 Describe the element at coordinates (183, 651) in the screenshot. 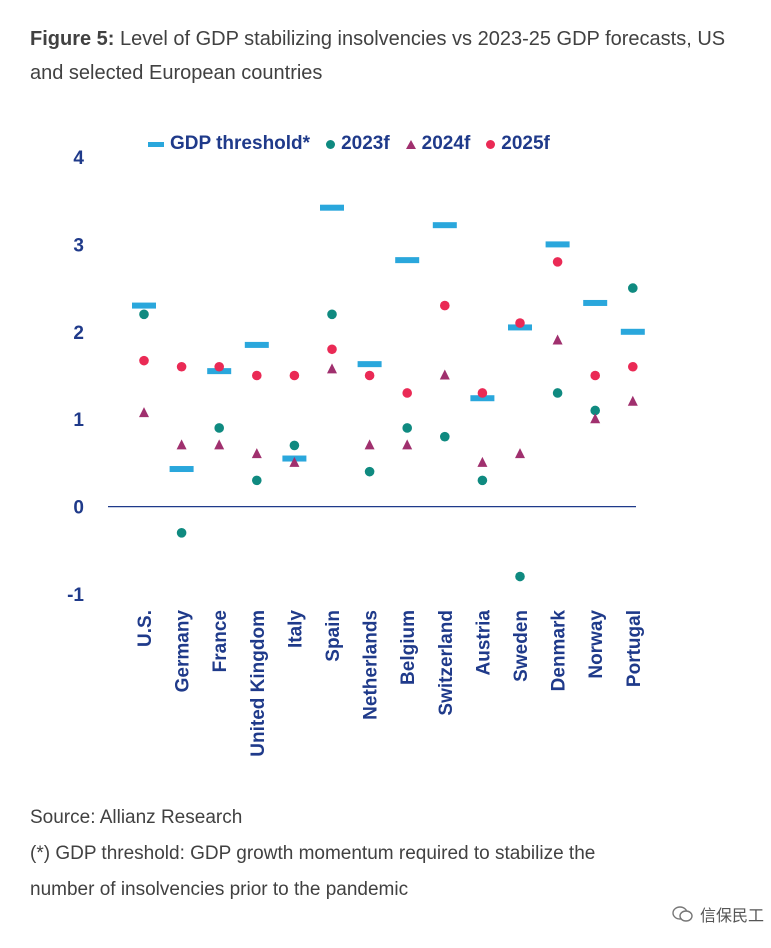

I see `x-category-label: Germany` at that location.